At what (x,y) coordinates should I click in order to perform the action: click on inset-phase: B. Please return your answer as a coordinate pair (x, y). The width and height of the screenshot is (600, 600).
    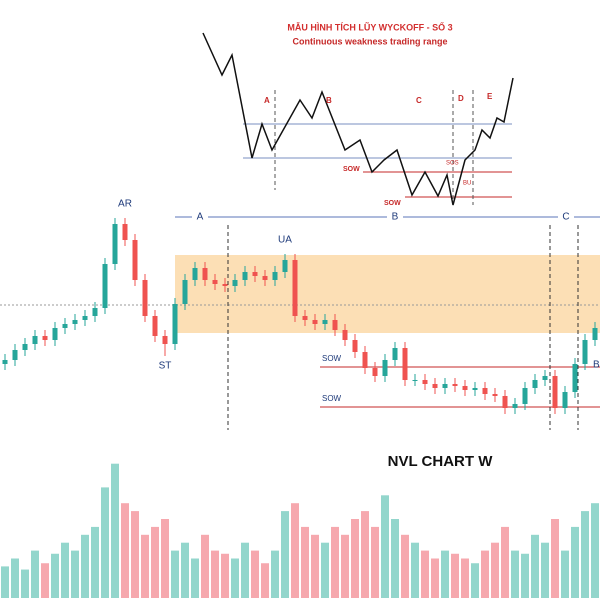
    Looking at the image, I should click on (329, 100).